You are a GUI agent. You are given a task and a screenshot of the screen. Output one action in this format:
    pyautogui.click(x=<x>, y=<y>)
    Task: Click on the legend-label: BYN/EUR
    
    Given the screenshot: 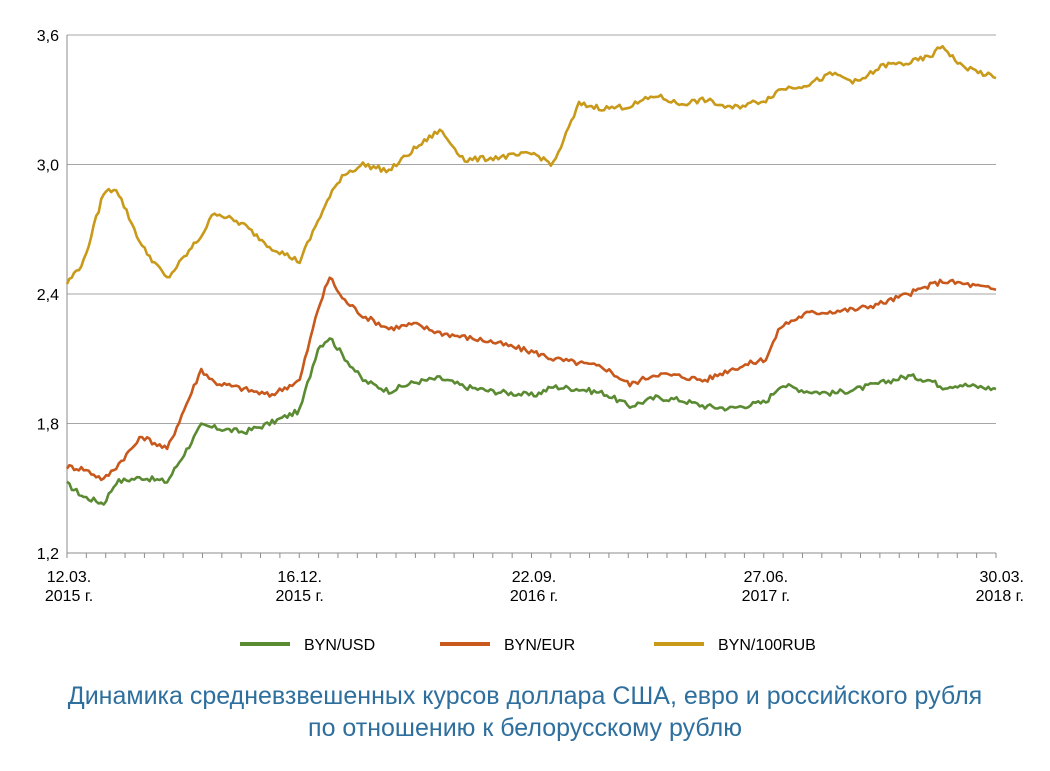 What is the action you would take?
    pyautogui.click(x=539, y=645)
    